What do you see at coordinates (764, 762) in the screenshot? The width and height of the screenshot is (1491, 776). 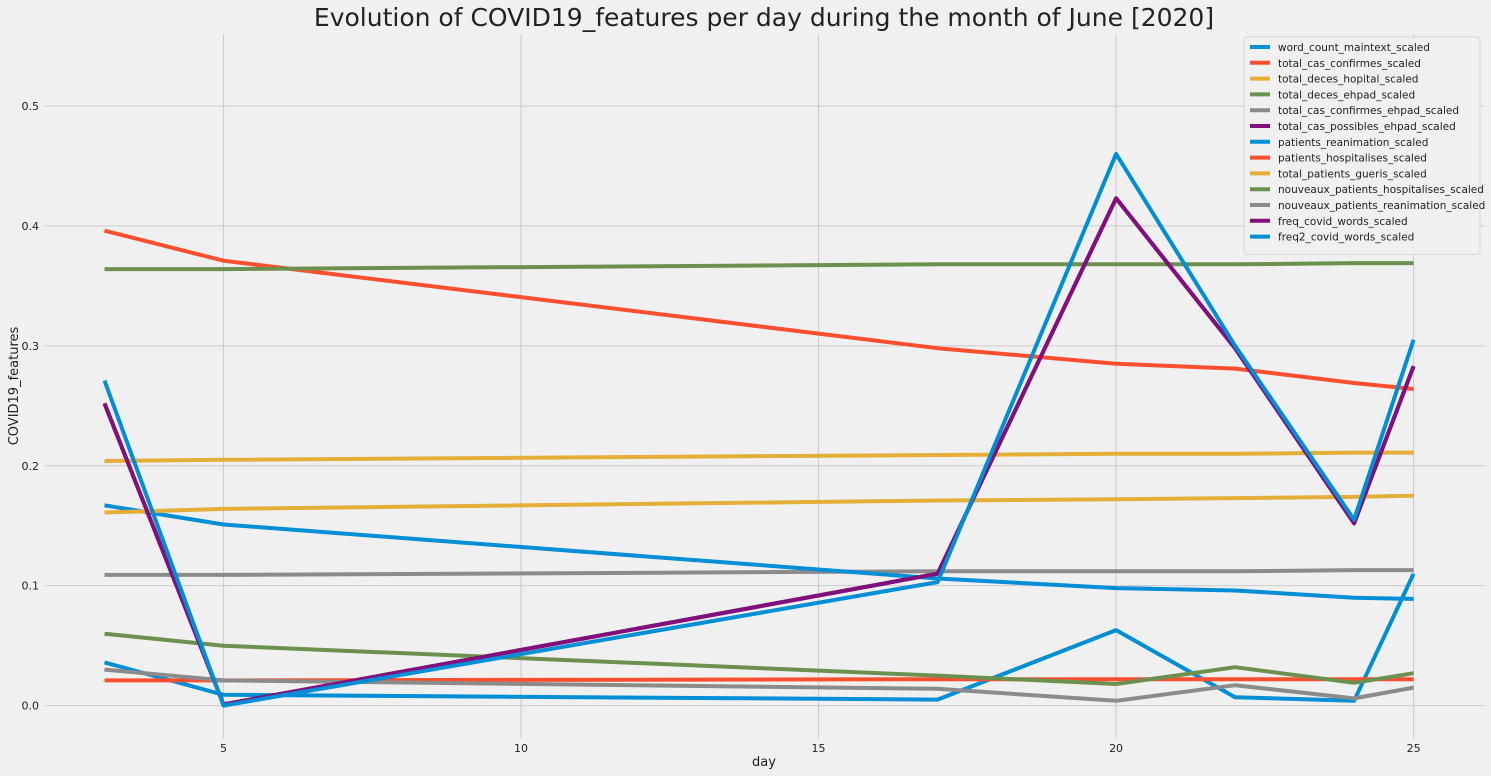 I see `x-axis-label: day` at bounding box center [764, 762].